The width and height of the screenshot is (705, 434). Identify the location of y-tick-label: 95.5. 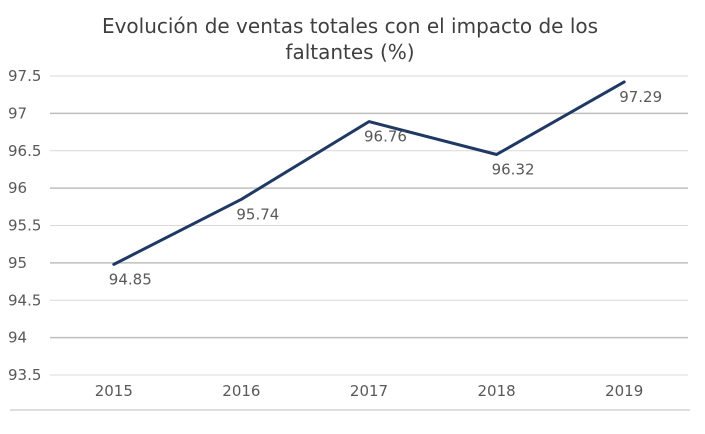
(24, 226).